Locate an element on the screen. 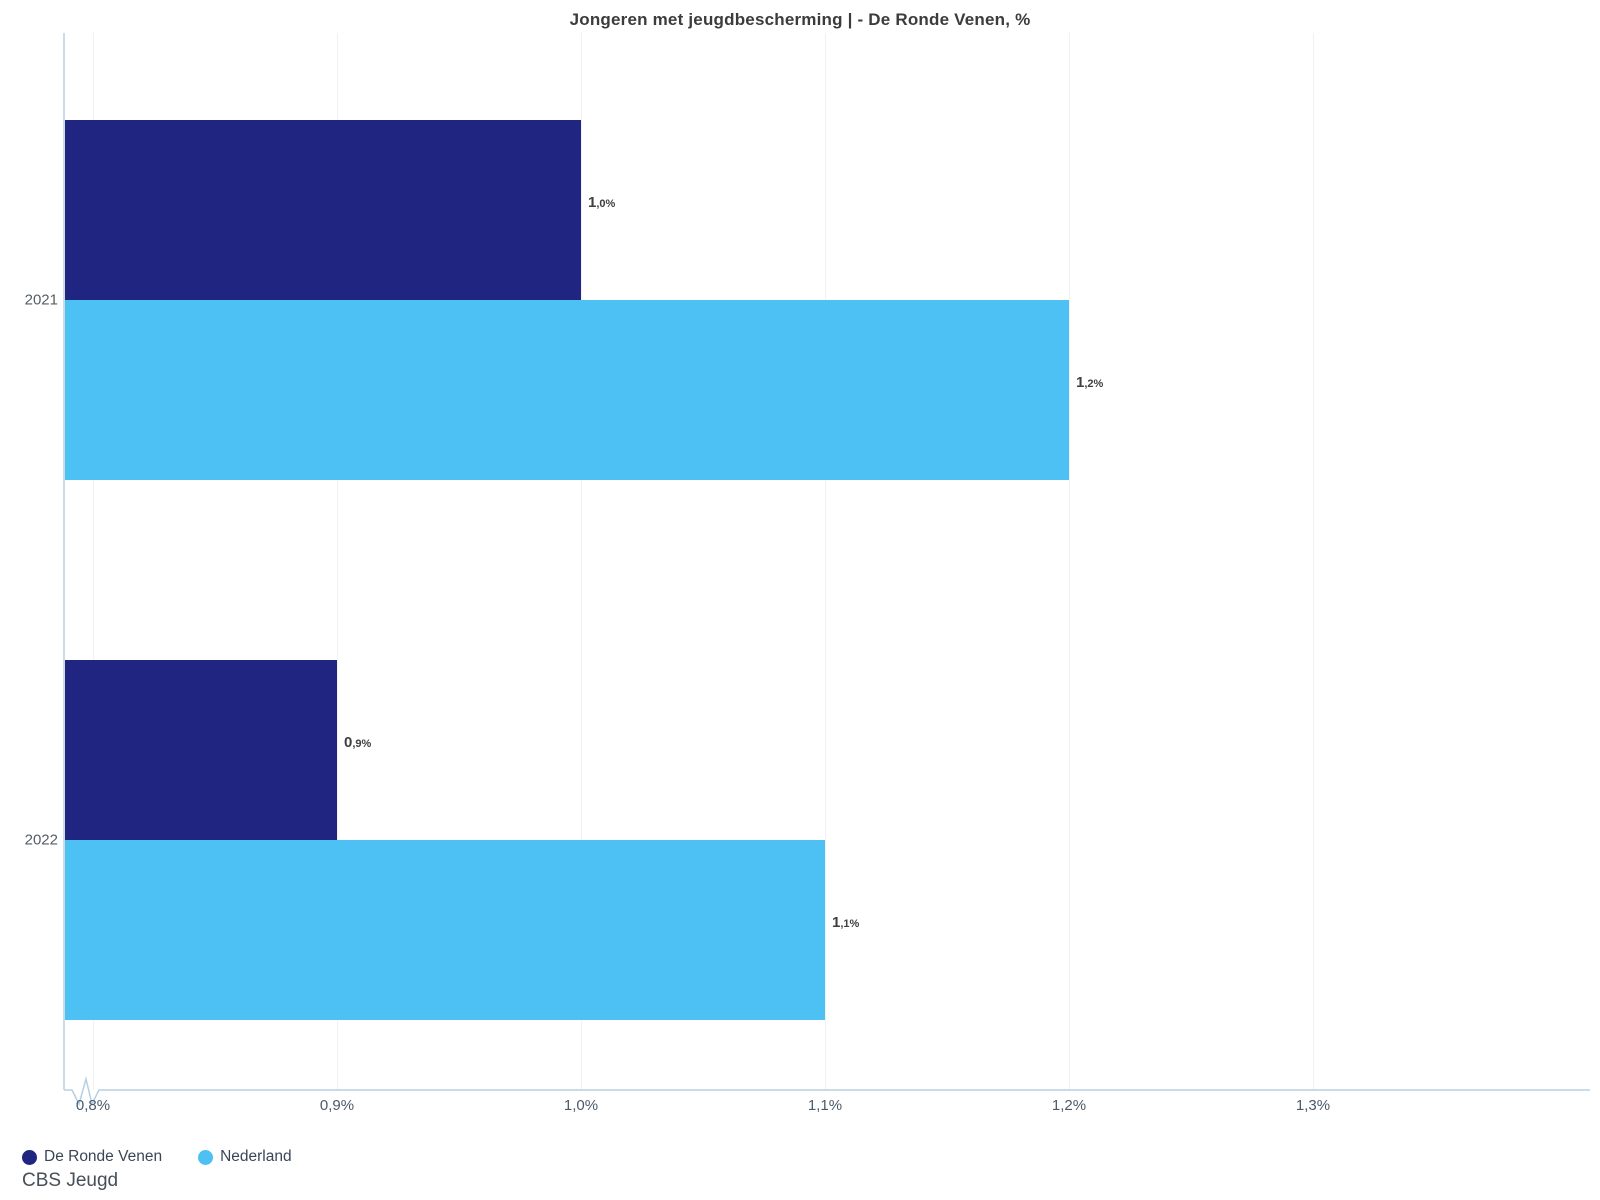 The image size is (1600, 1200). gridline-1,2% is located at coordinates (1069, 561).